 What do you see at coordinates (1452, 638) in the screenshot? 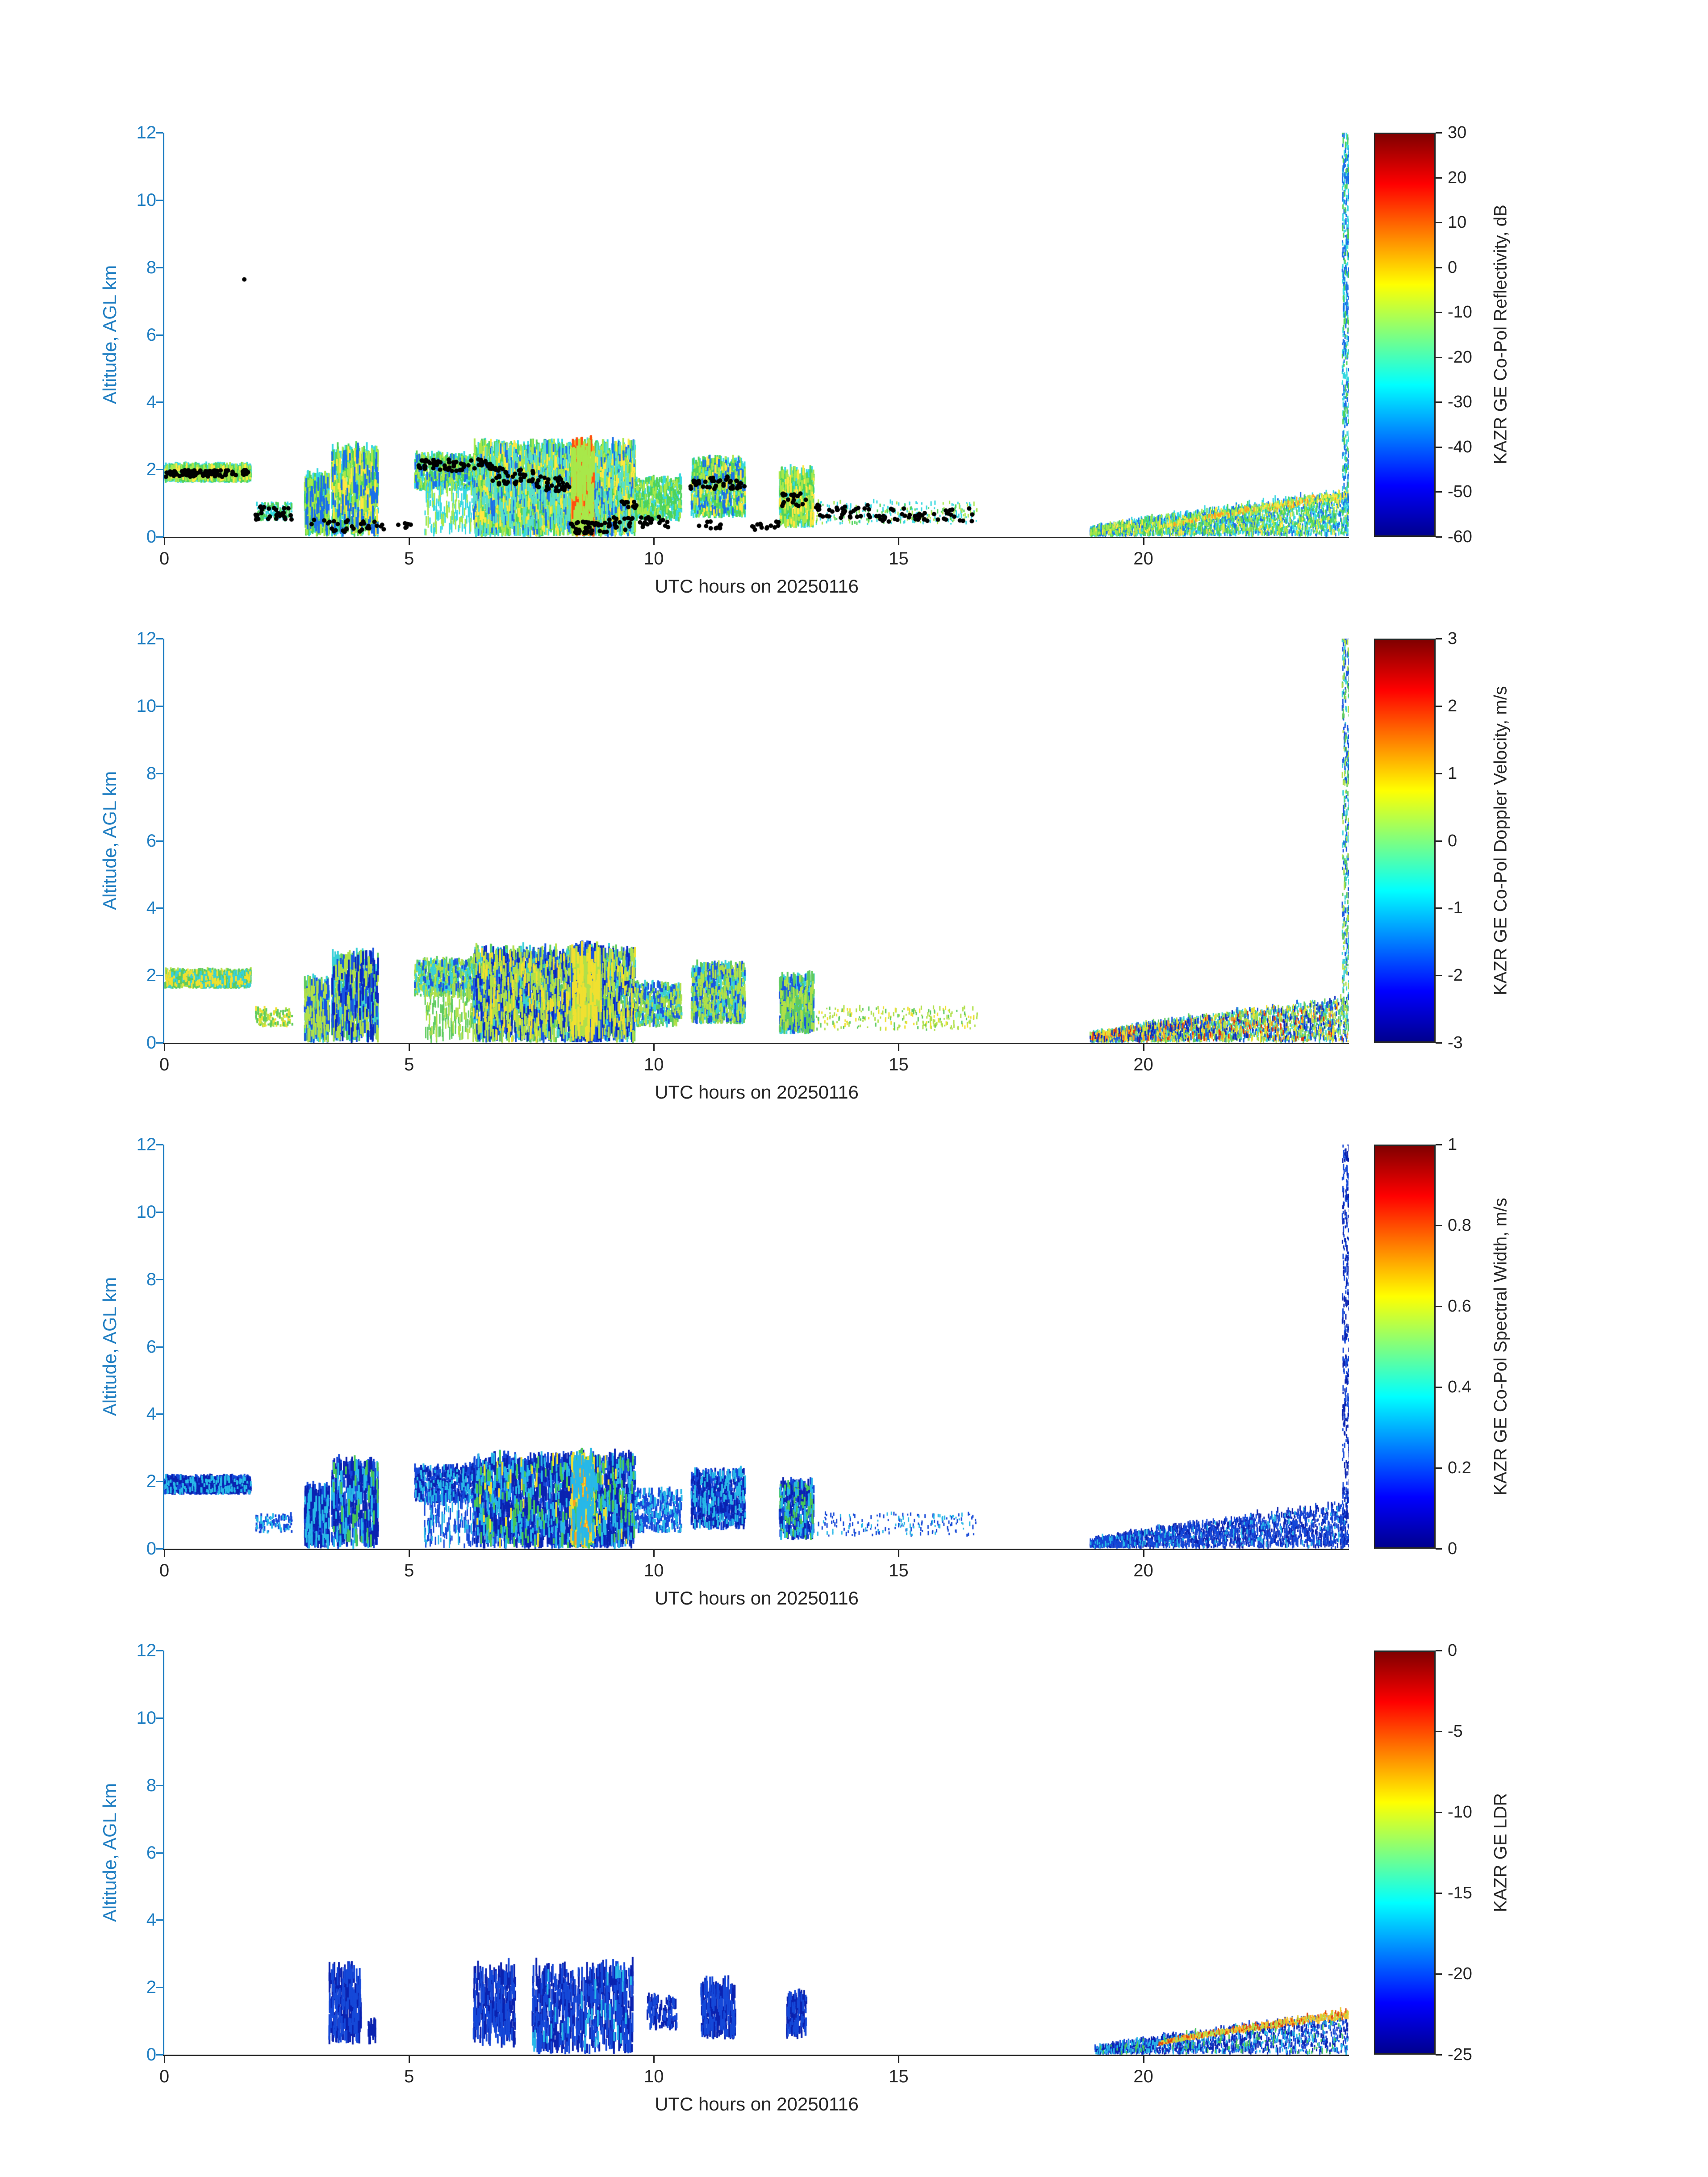
I see `colorbar-tick-label: 3` at bounding box center [1452, 638].